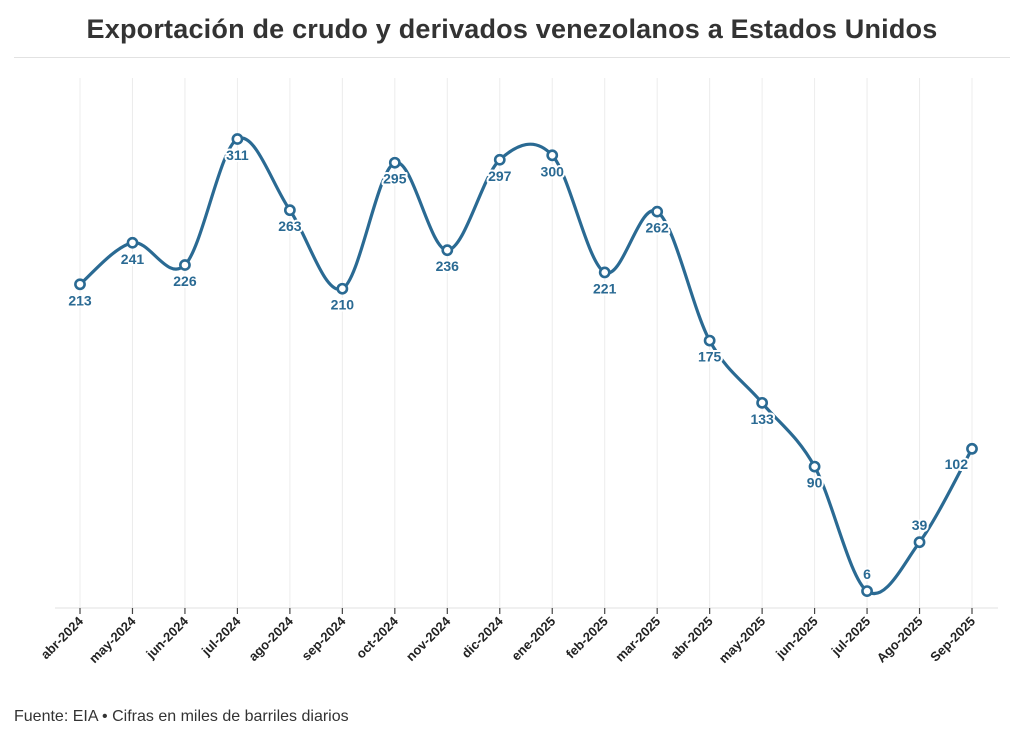 Image resolution: width=1024 pixels, height=742 pixels. I want to click on data-label-halo: 262, so click(657, 228).